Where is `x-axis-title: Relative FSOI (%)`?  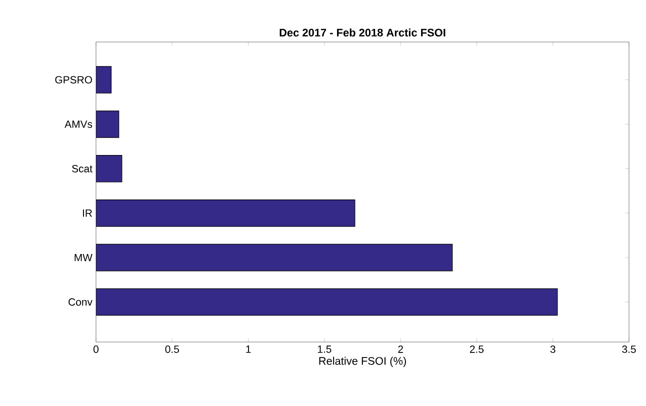 x-axis-title: Relative FSOI (%) is located at coordinates (362, 361).